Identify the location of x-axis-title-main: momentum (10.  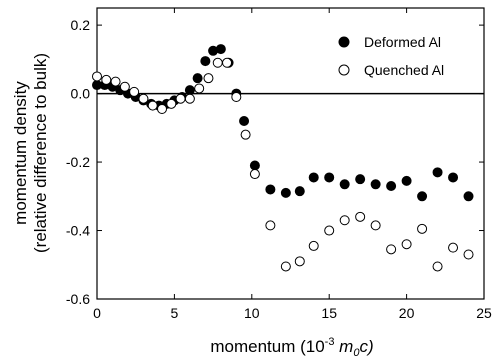
(267, 346).